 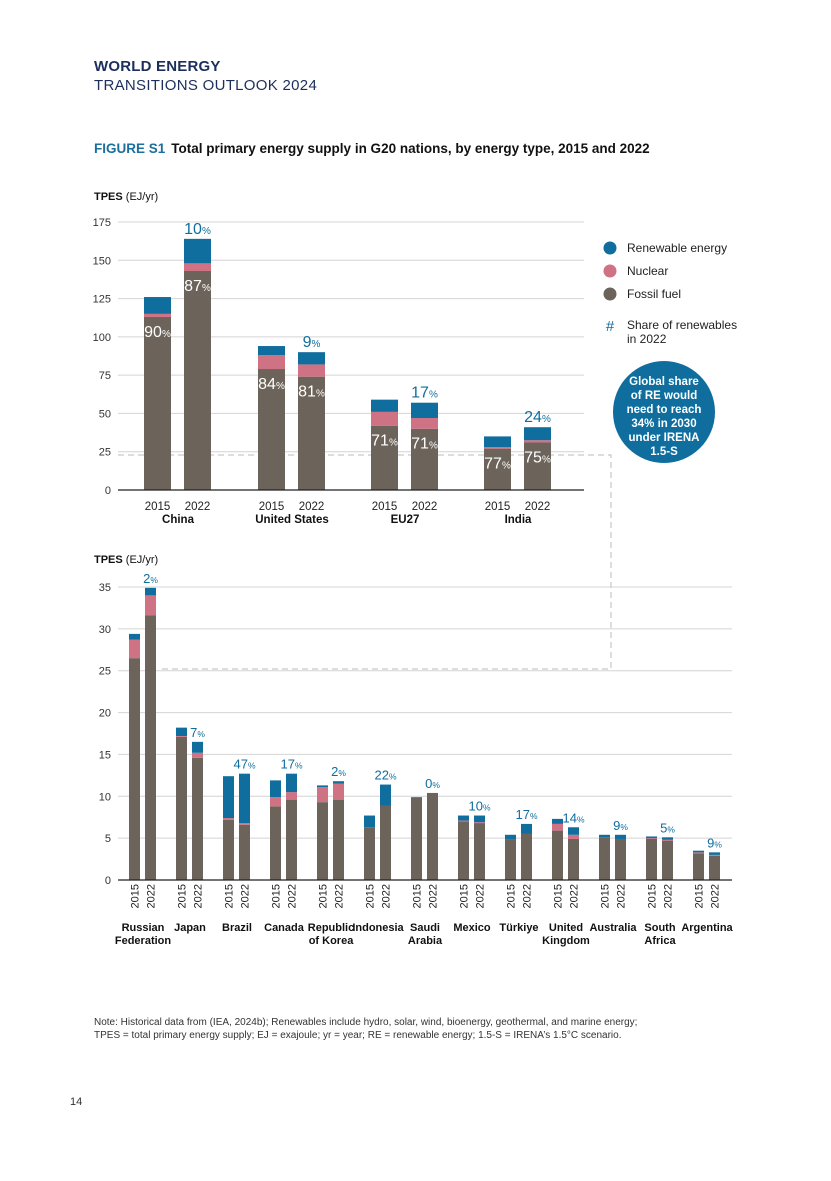 I want to click on top-y-tick-label: 150, so click(x=102, y=261).